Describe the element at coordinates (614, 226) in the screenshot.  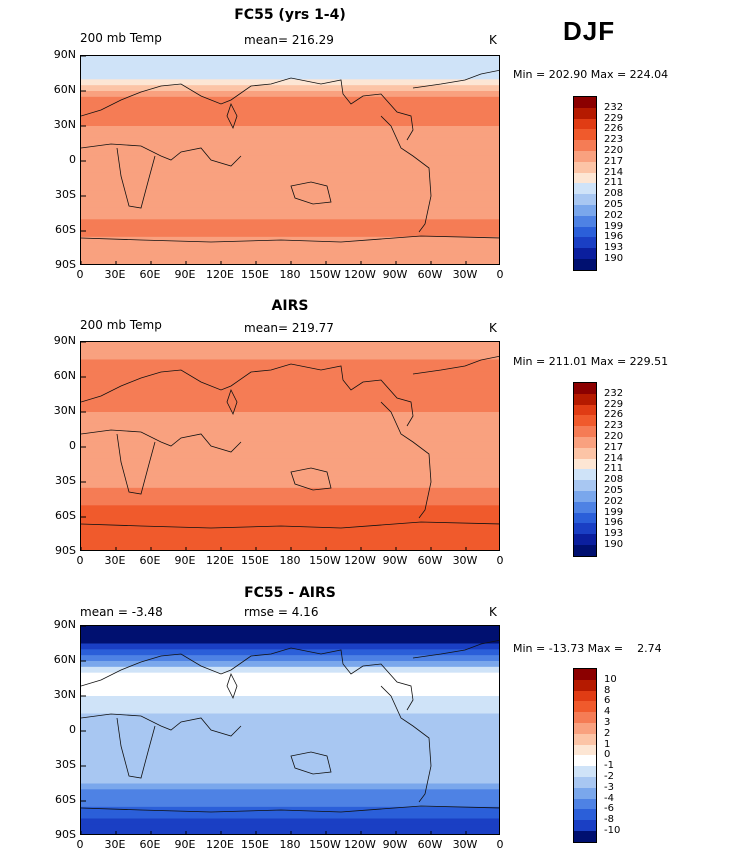
I see `colorbar-label: 199` at that location.